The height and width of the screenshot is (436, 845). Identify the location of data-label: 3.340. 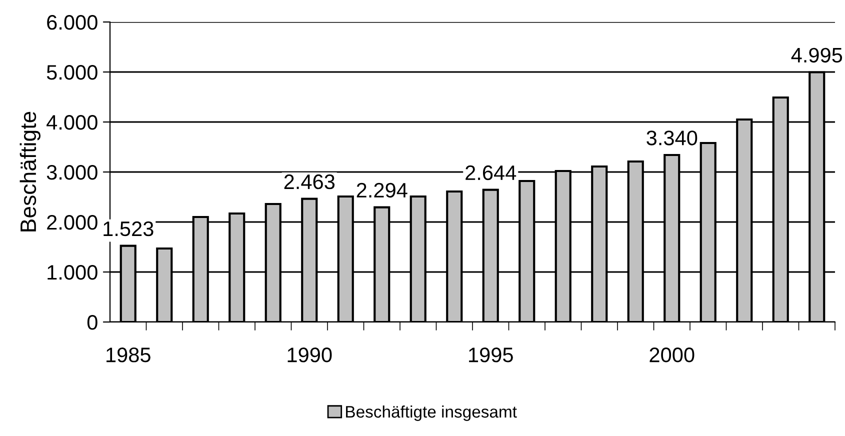
(672, 138).